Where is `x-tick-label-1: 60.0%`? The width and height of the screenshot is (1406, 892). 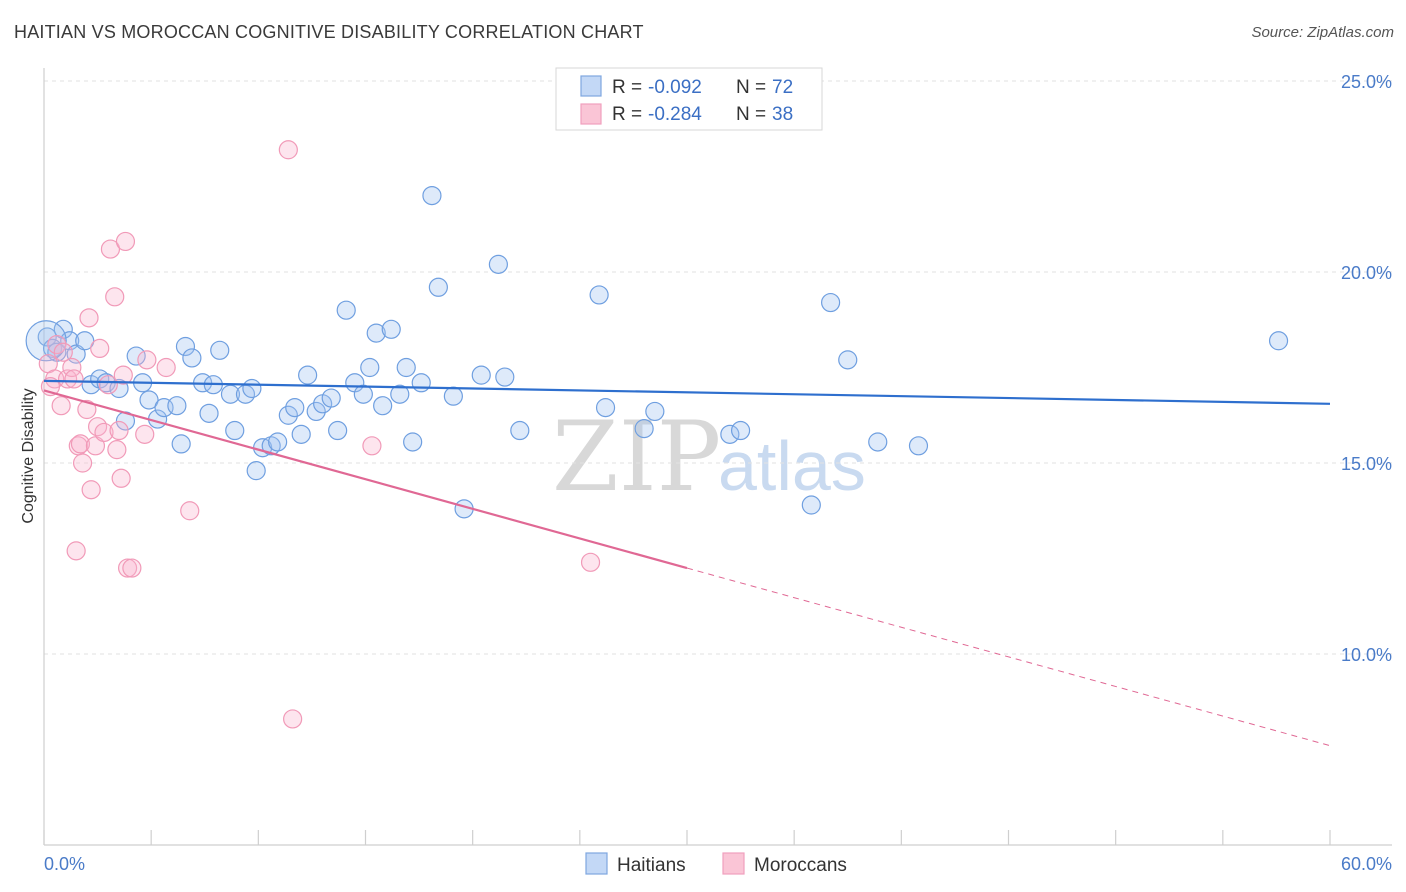
x-tick-label-1: 60.0% is located at coordinates (1366, 864).